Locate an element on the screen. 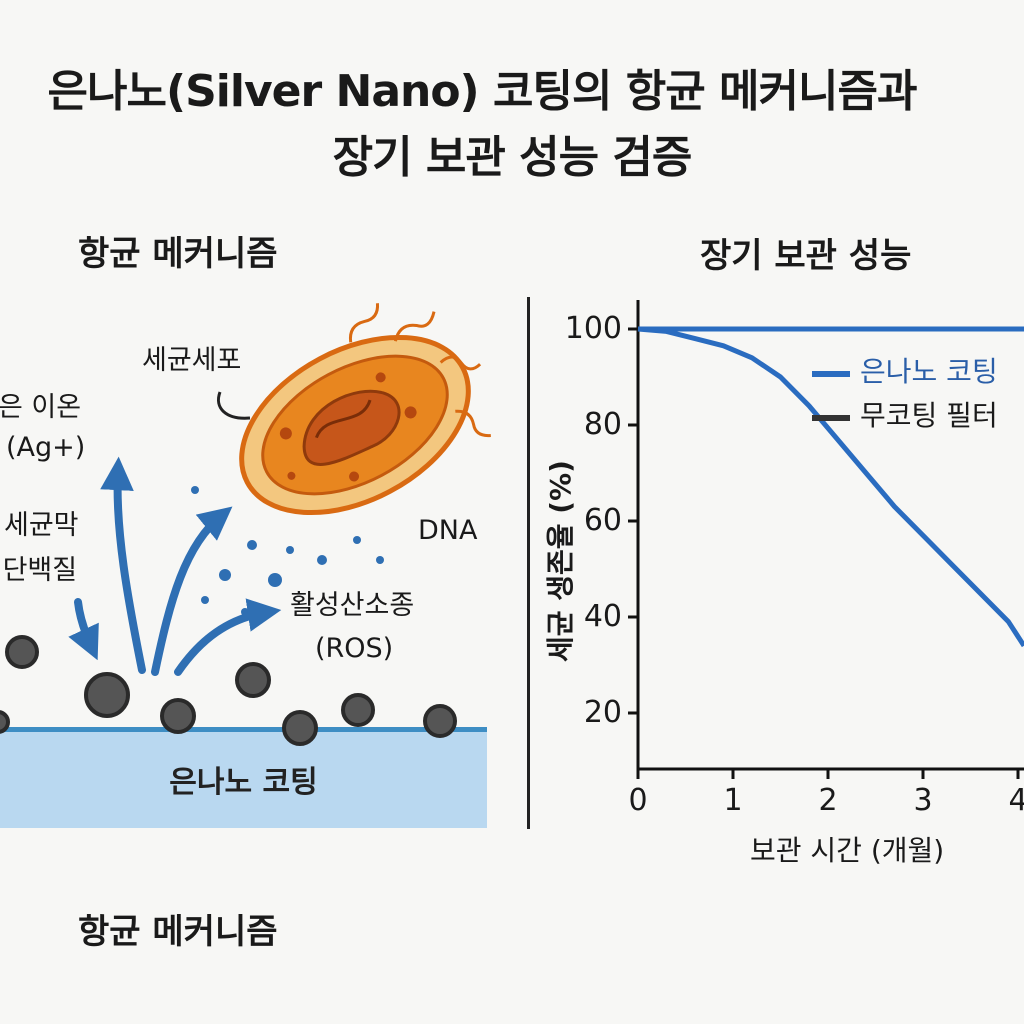  ros-generation-arrow is located at coordinates (228, 637).